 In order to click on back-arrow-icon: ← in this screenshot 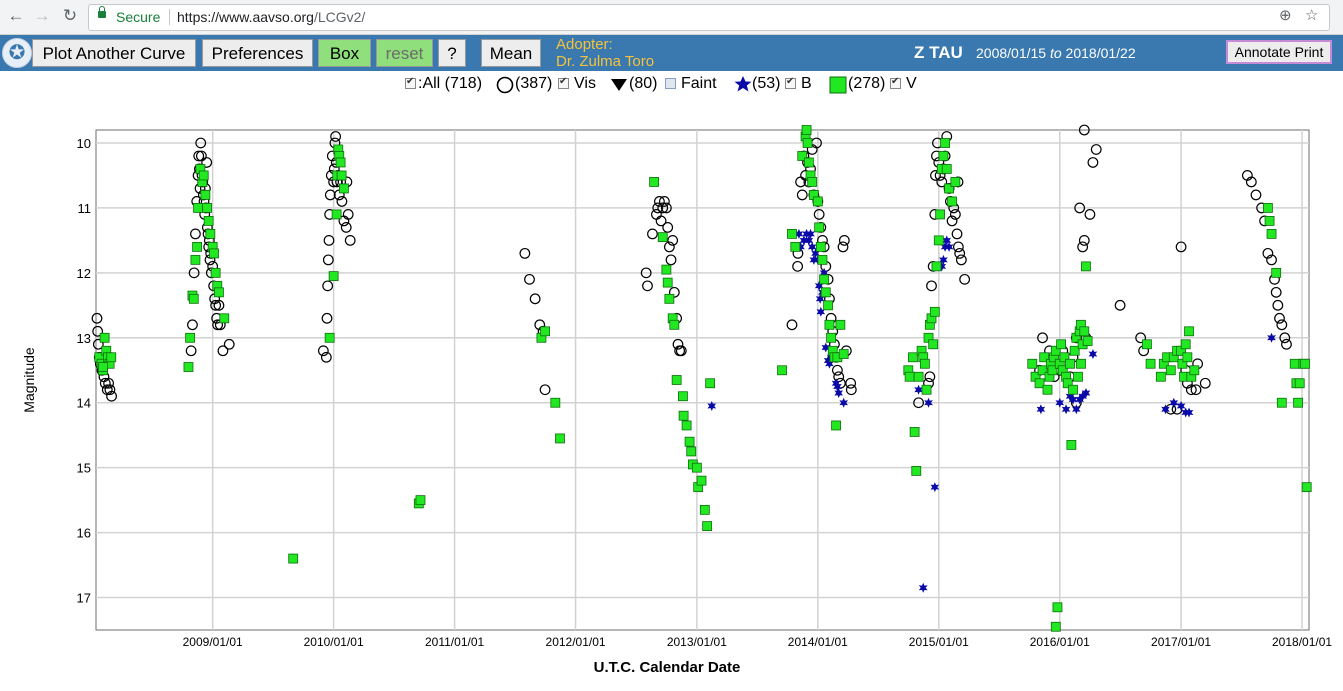, I will do `click(16, 15)`.